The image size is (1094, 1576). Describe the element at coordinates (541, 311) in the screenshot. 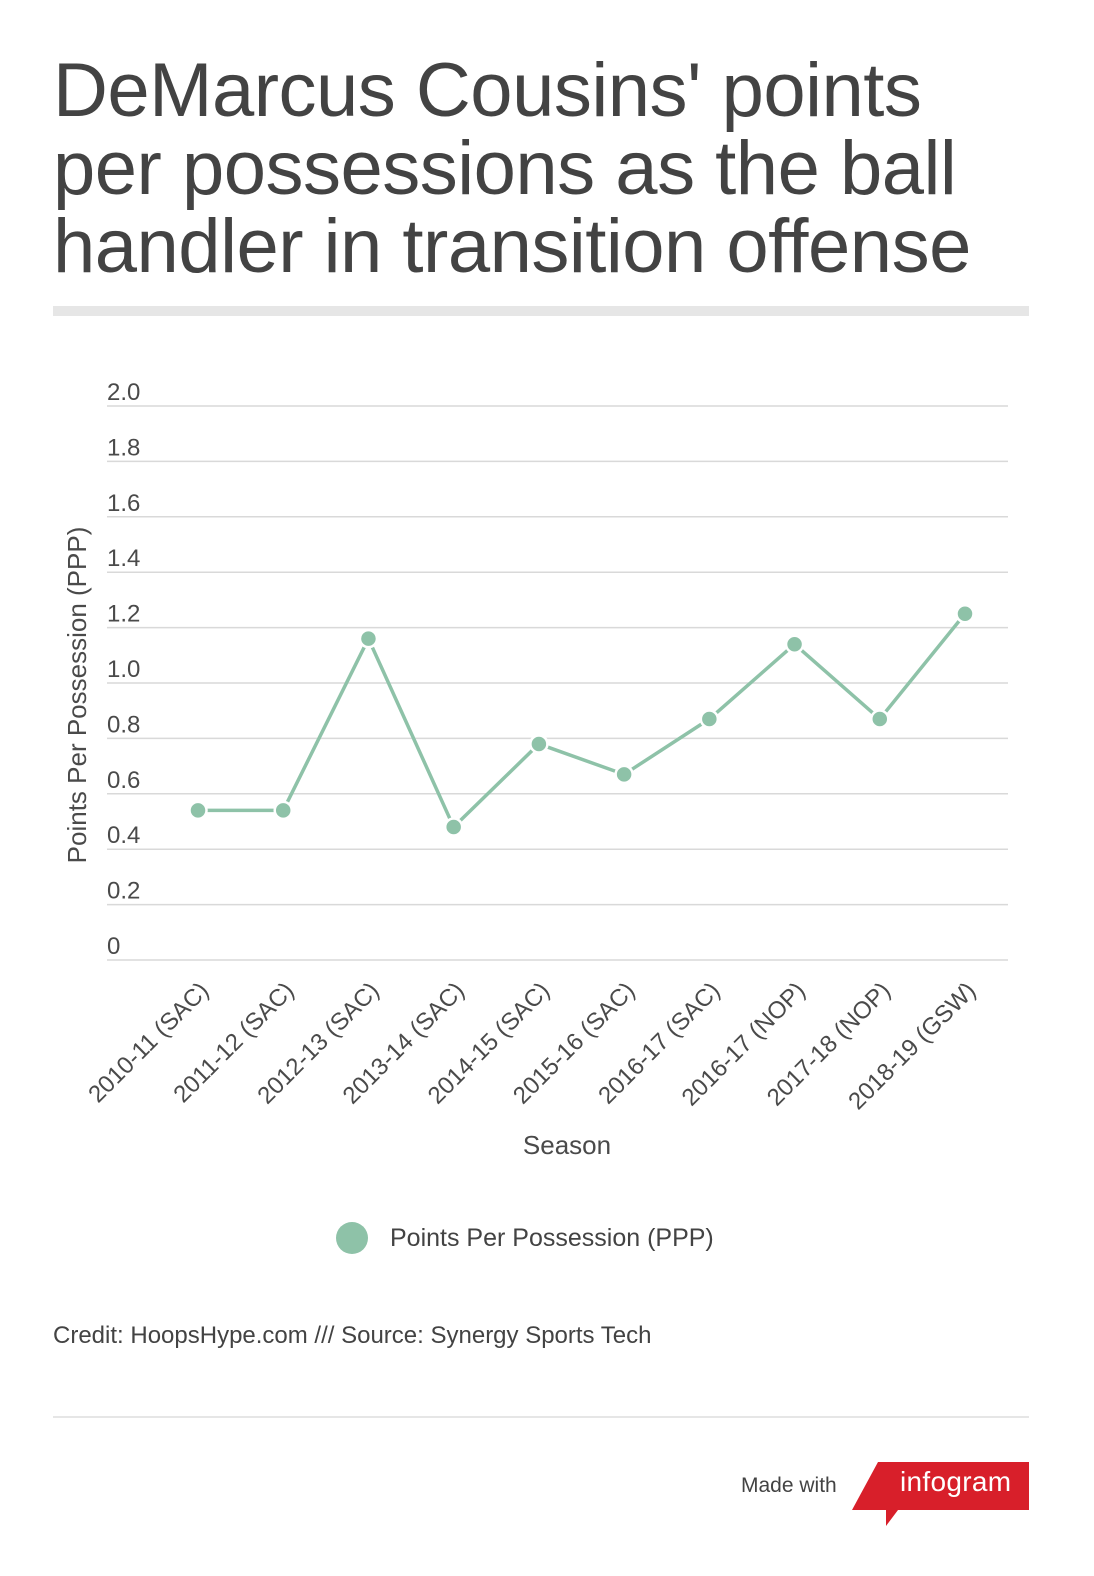

I see `title-divider` at that location.